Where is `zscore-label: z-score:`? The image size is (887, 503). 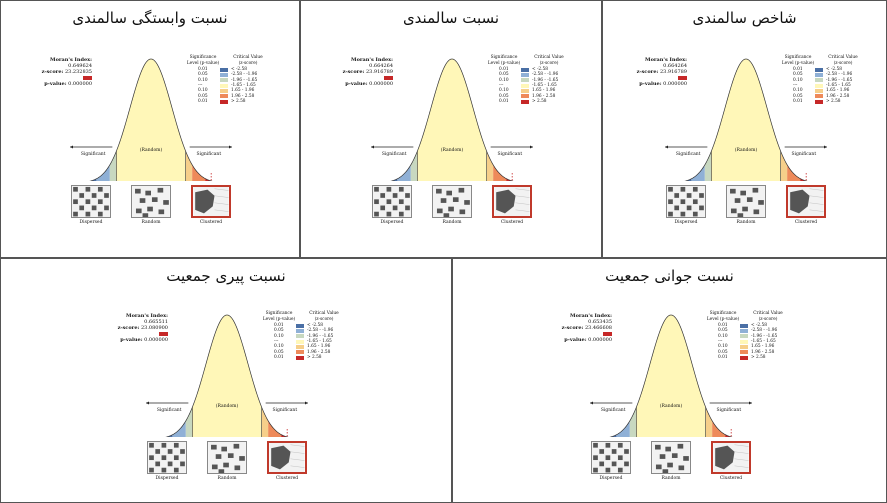
zscore-label: z-score: is located at coordinates (52, 72).